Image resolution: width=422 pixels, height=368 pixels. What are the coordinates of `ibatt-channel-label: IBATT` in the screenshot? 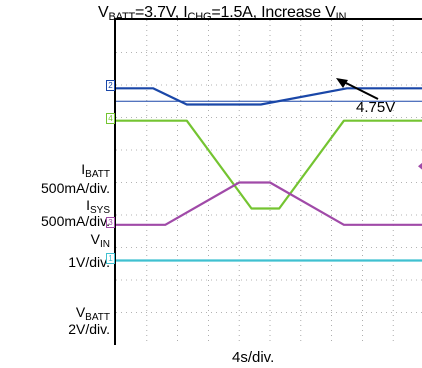 It's located at (95, 171).